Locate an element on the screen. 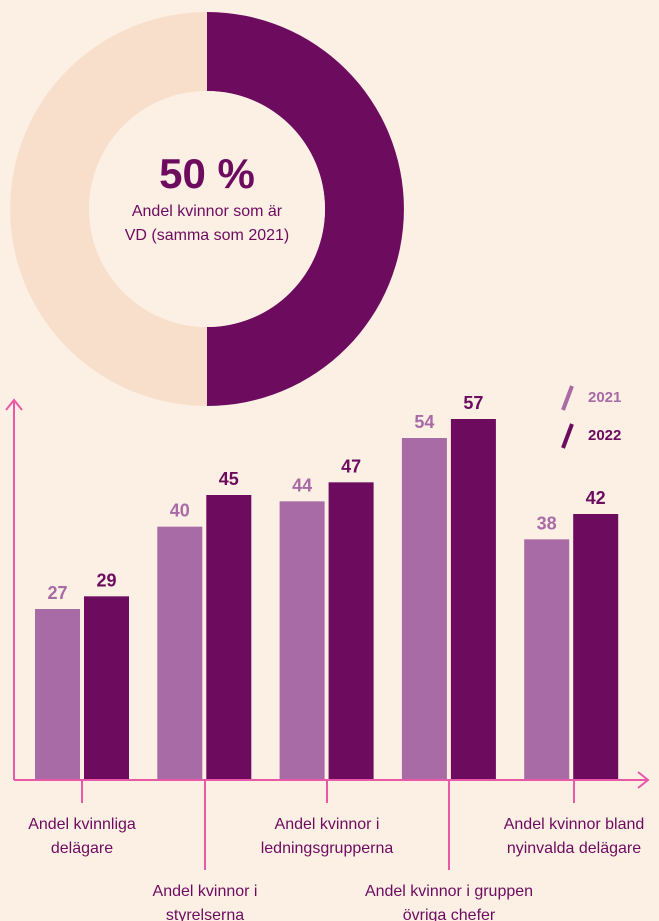 The height and width of the screenshot is (921, 659). x-category-label: Andel kvinnor i ledningsgrupperna is located at coordinates (327, 836).